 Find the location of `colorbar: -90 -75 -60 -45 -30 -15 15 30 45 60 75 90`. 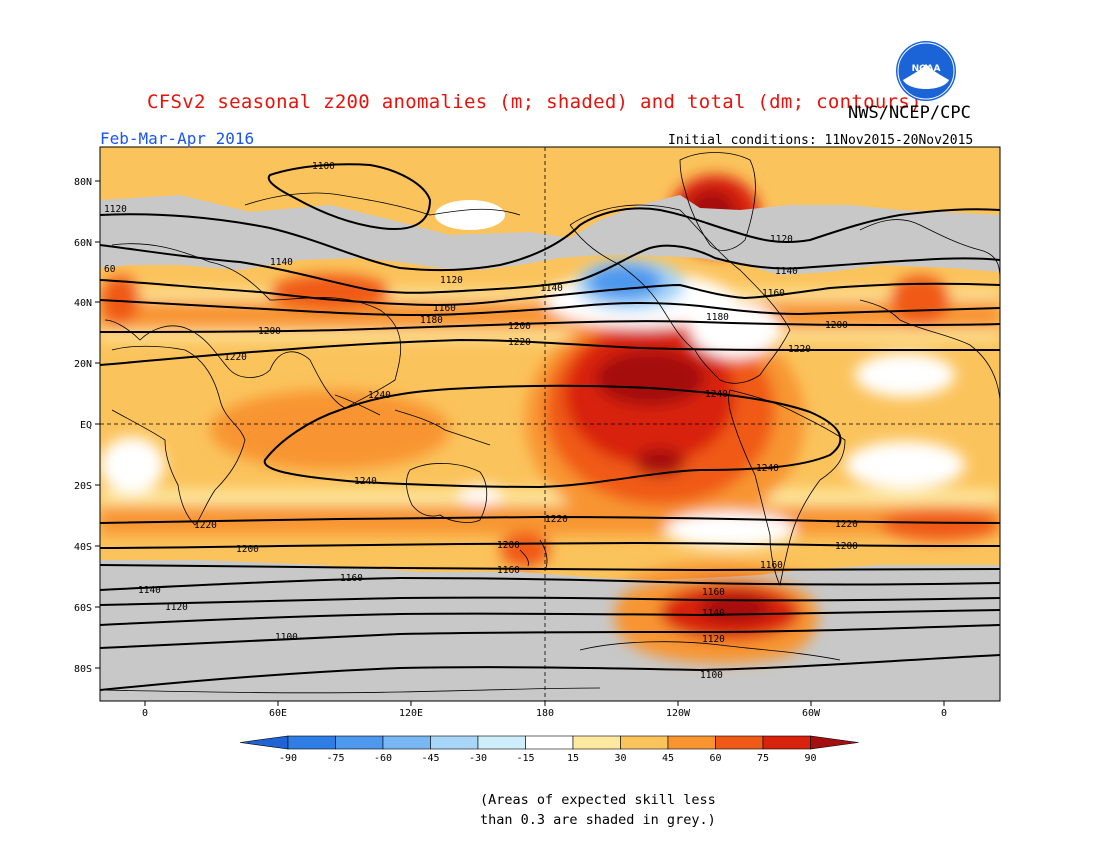

colorbar: -90 -75 -60 -45 -30 -15 15 30 45 60 75 90 is located at coordinates (549, 749).